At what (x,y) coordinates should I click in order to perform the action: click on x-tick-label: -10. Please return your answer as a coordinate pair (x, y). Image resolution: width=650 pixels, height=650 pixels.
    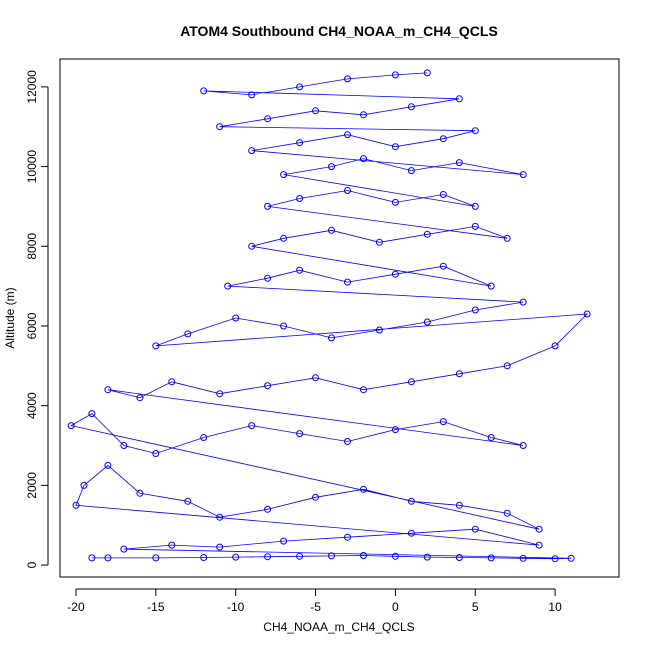
    Looking at the image, I should click on (236, 607).